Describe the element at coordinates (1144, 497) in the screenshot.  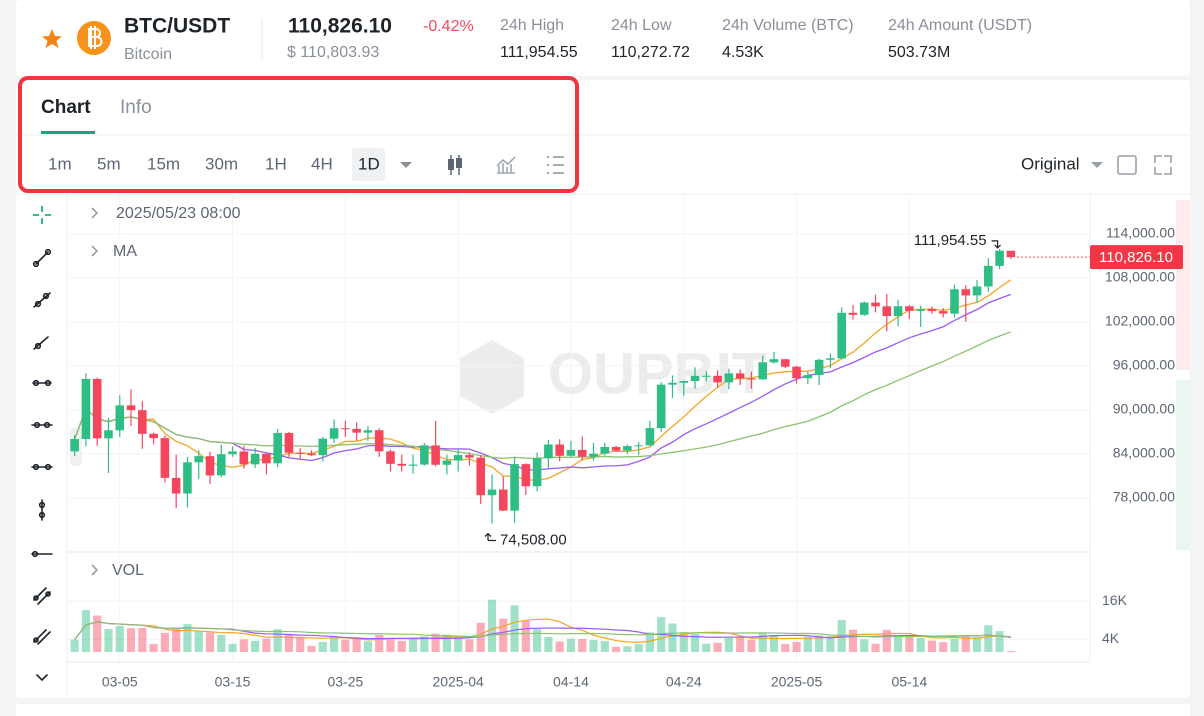
I see `y-tick-label: 78,000.00` at that location.